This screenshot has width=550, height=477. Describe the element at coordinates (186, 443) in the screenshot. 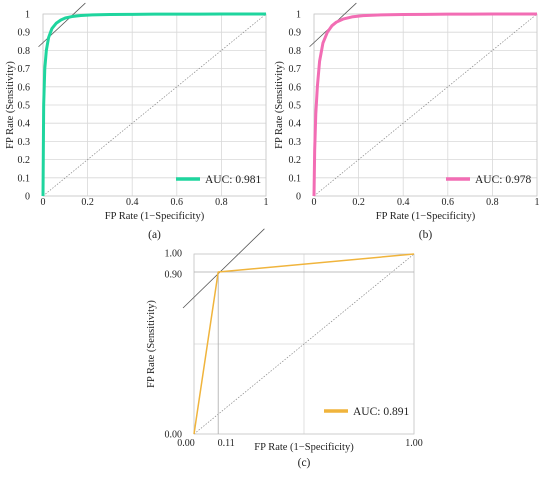

I see `x-tick-label: 0.00` at that location.